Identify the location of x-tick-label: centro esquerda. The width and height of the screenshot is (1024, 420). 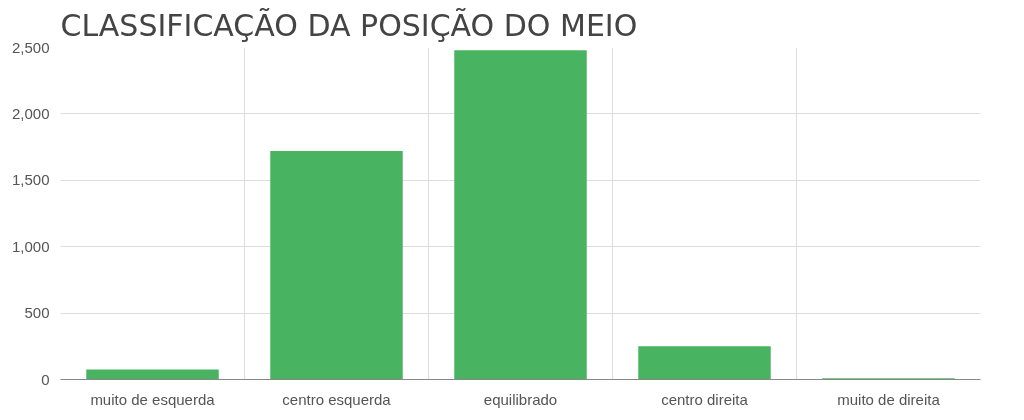
(337, 399).